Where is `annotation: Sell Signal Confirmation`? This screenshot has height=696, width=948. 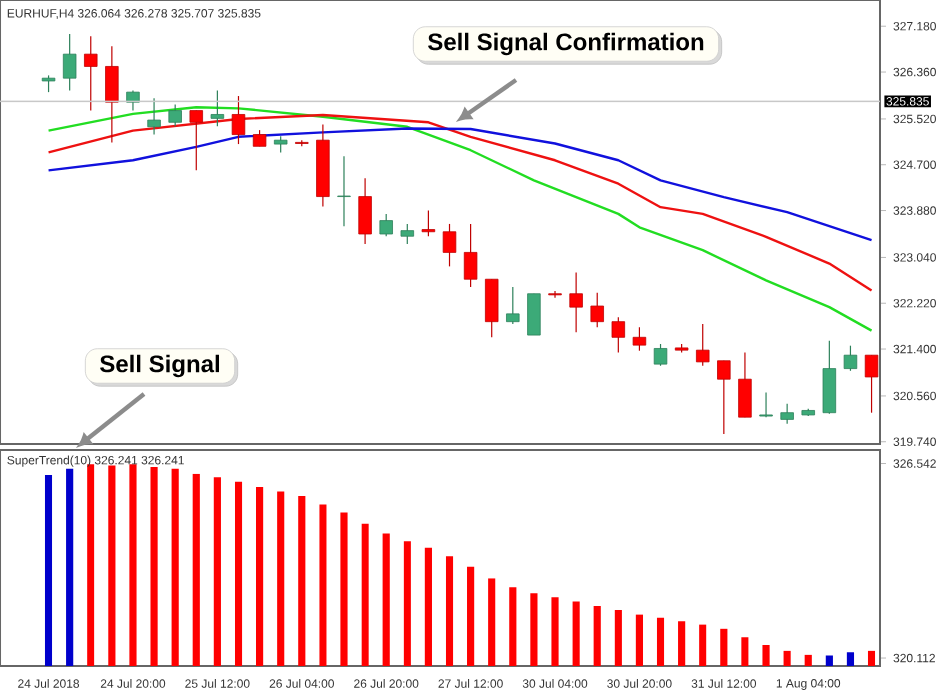
annotation: Sell Signal Confirmation is located at coordinates (566, 44).